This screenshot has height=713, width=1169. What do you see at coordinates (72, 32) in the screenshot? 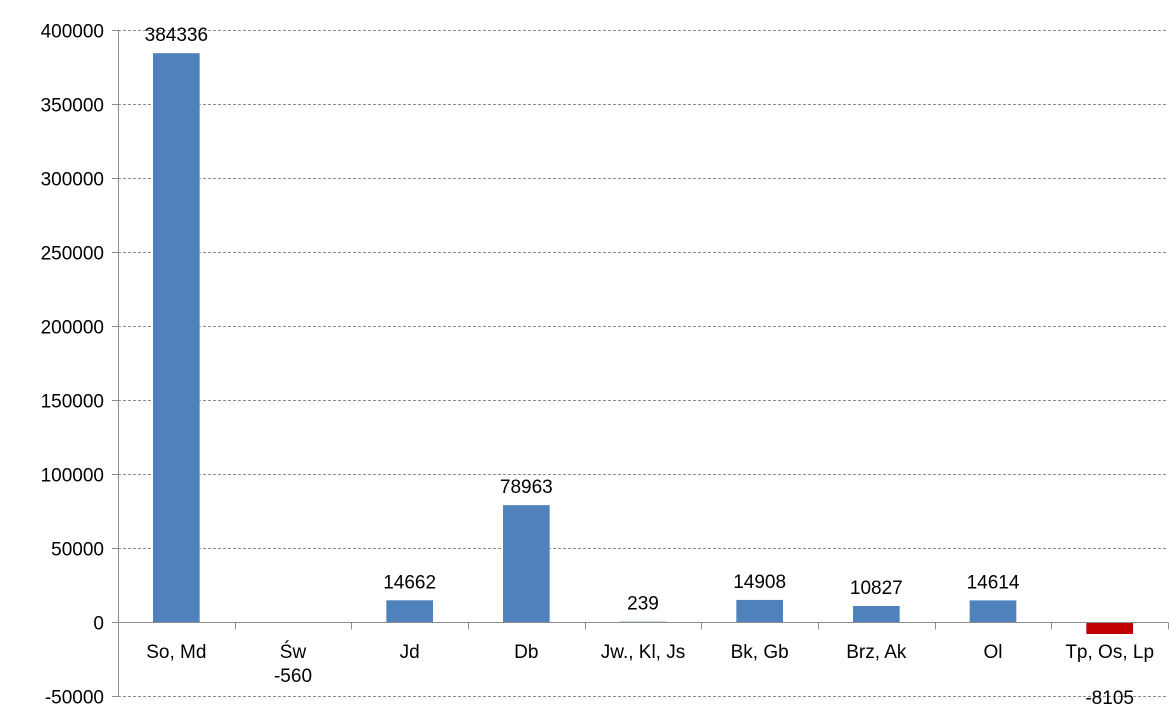
I see `y-tick-label: 400000` at bounding box center [72, 32].